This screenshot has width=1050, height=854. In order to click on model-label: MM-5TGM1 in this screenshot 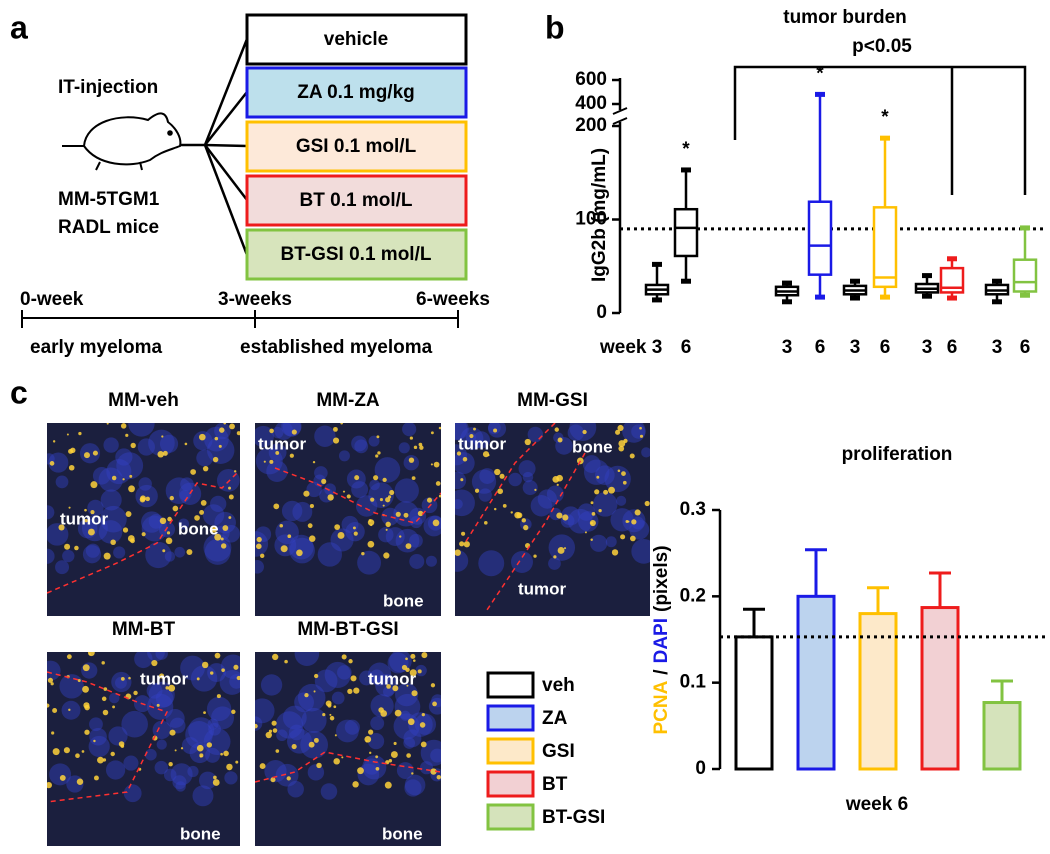, I will do `click(109, 199)`.